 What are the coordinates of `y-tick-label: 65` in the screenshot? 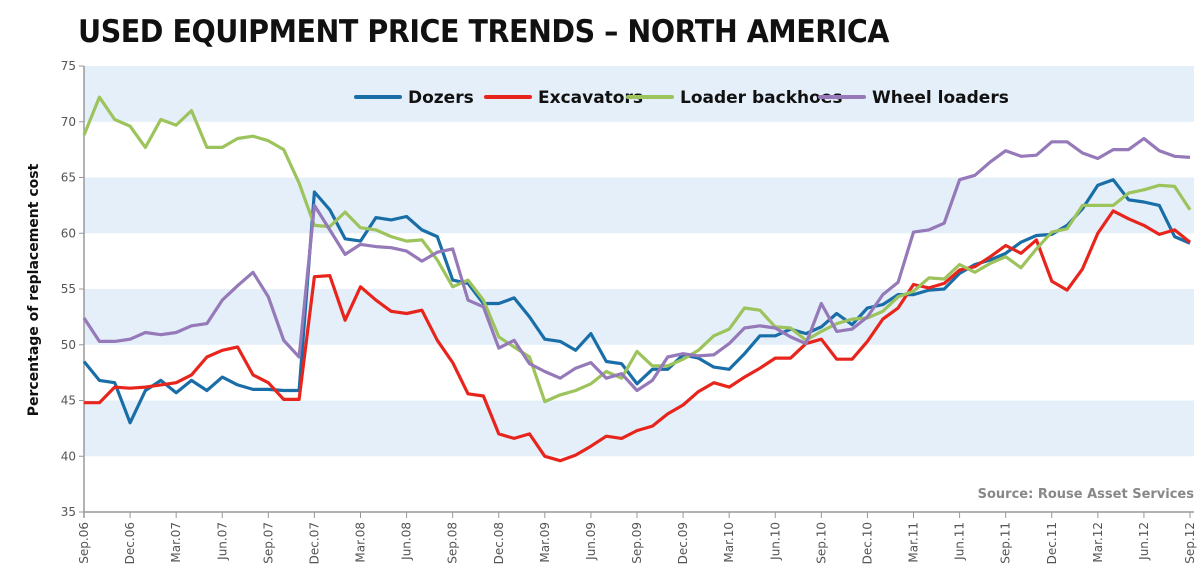 It's located at (68, 178).